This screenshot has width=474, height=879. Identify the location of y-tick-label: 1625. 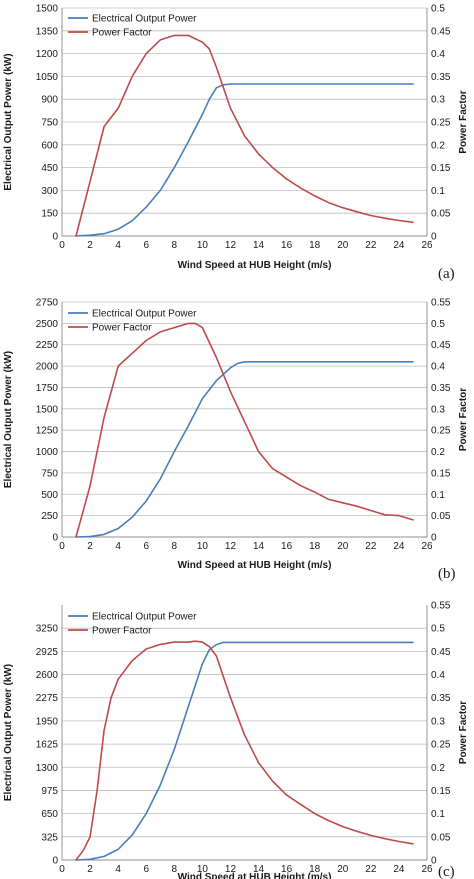
(47, 745).